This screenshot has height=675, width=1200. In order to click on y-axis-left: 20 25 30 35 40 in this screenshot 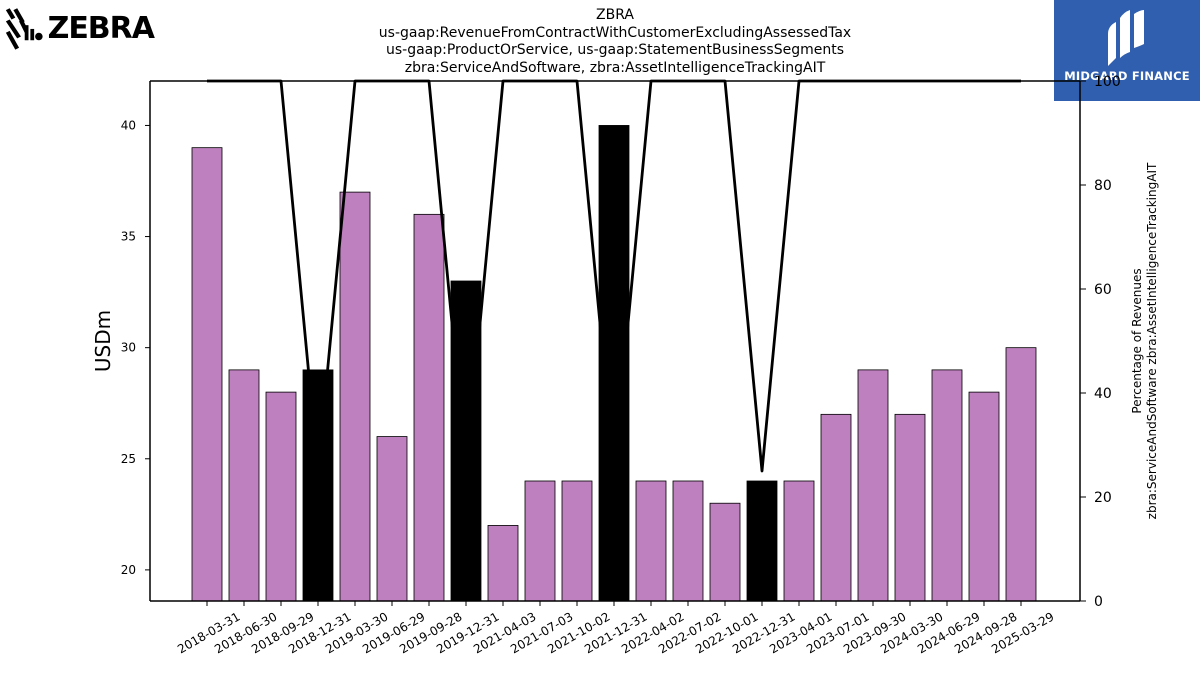, I will do `click(135, 347)`.